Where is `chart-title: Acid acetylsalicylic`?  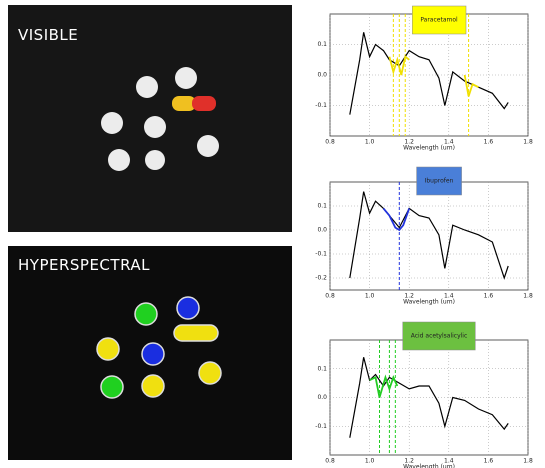 chart-title: Acid acetylsalicylic is located at coordinates (439, 336).